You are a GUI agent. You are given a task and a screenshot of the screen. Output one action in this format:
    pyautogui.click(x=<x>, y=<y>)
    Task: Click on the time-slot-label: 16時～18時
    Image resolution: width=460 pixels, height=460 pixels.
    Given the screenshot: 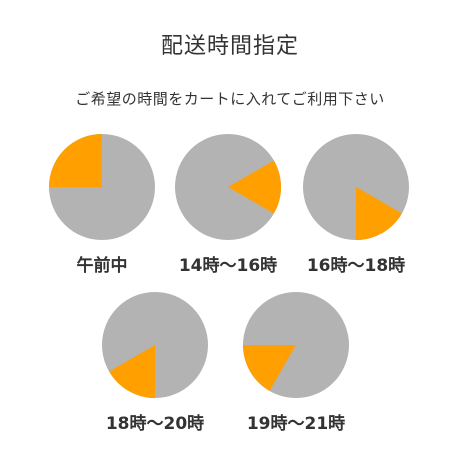 What is the action you would take?
    pyautogui.click(x=356, y=266)
    